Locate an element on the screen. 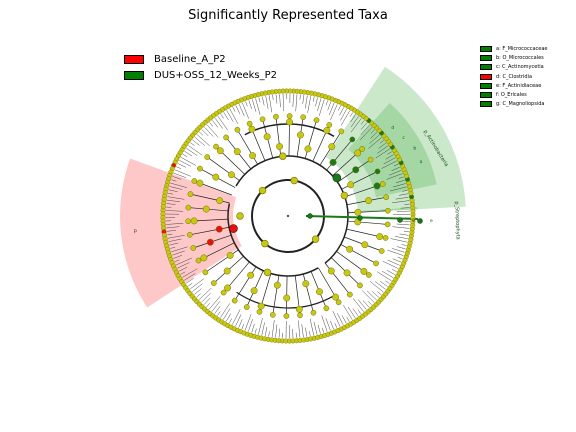 Image resolution: width=576 pixels, height=432 pixels. clade-letter: a is located at coordinates (421, 162).